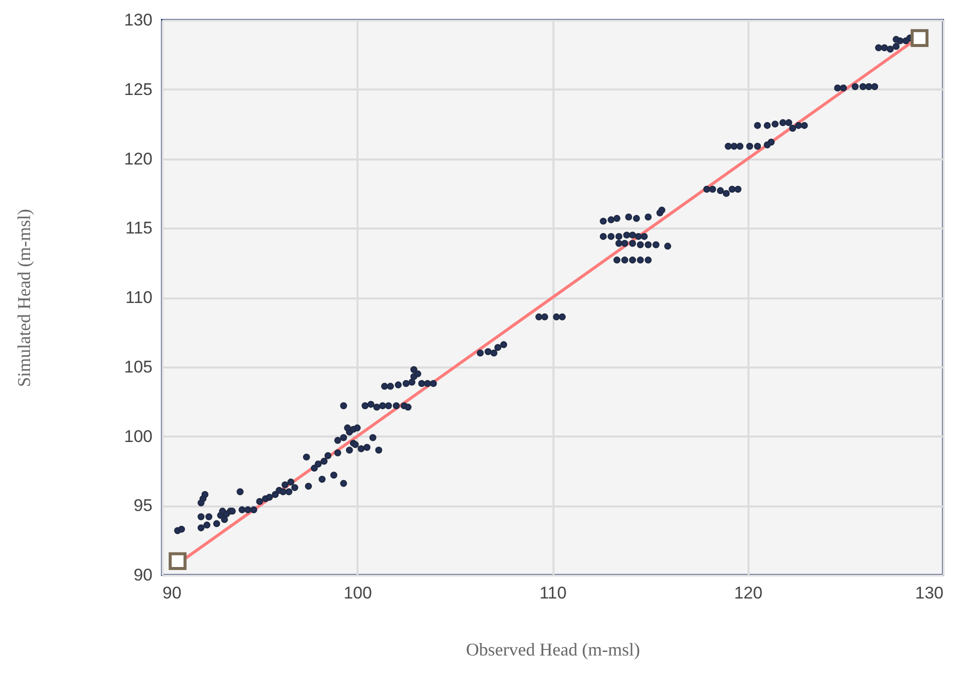 This screenshot has width=973, height=684. I want to click on x-tick-label: 110, so click(553, 593).